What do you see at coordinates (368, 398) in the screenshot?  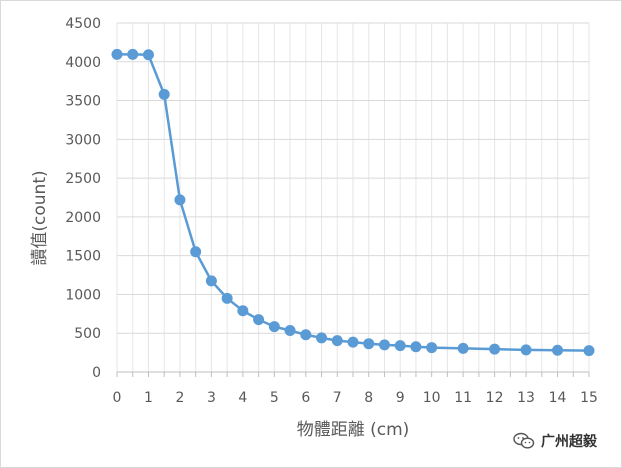 I see `x-tick-label: 8` at bounding box center [368, 398].